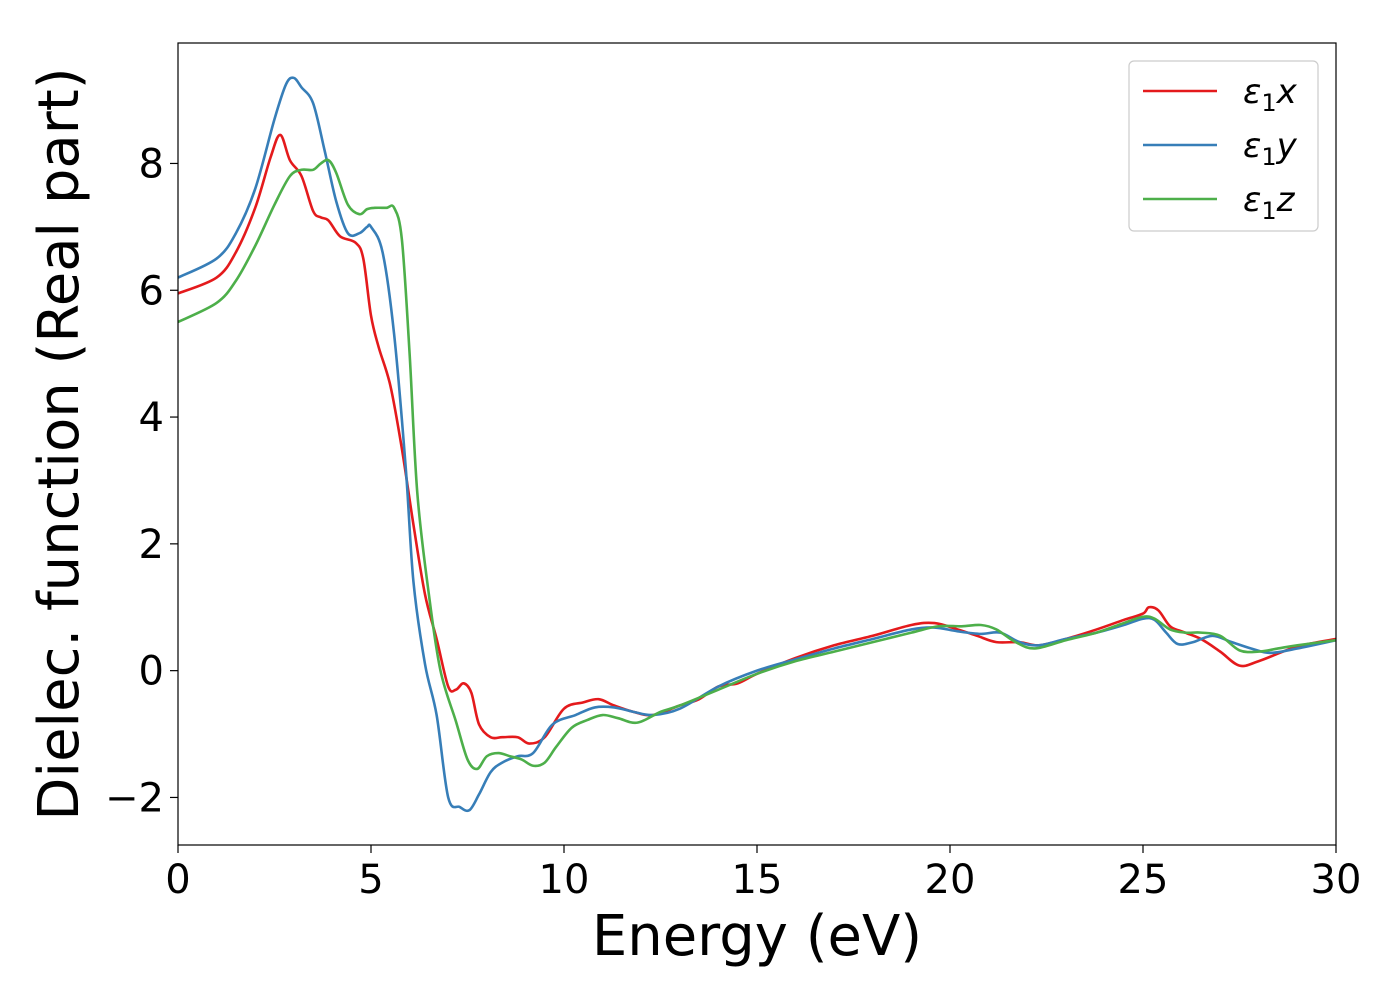  Describe the element at coordinates (151, 291) in the screenshot. I see `y-tick-label: 6` at that location.